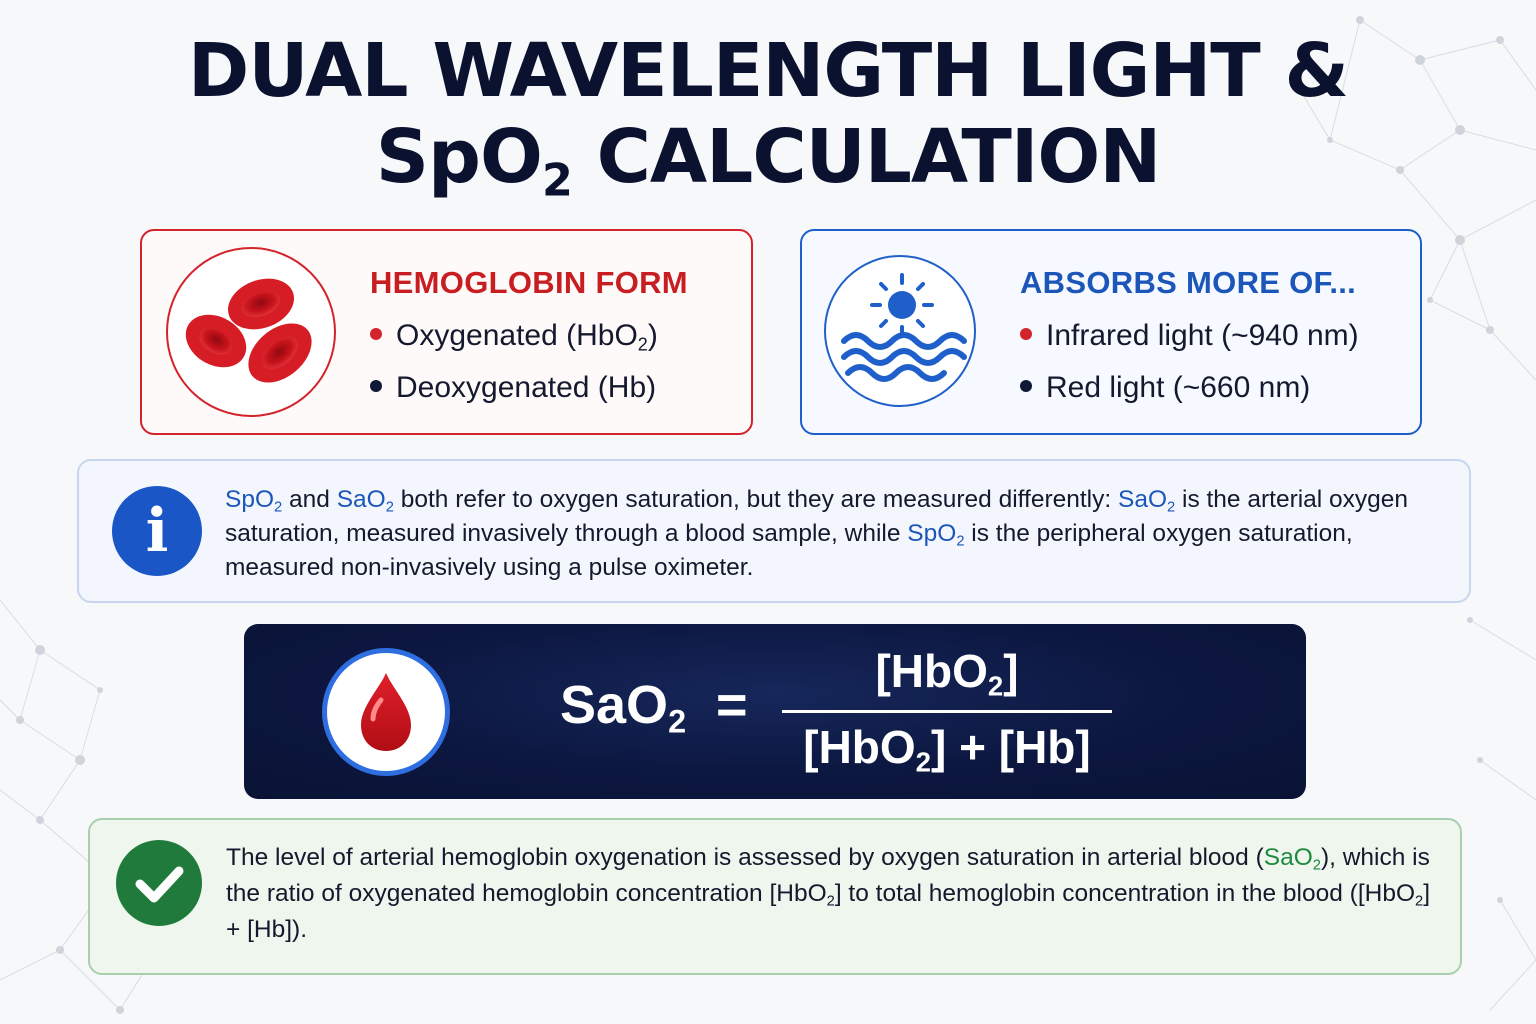 The height and width of the screenshot is (1024, 1536). I want to click on absorbs-item-red: Red light (~660 nm), so click(1165, 388).